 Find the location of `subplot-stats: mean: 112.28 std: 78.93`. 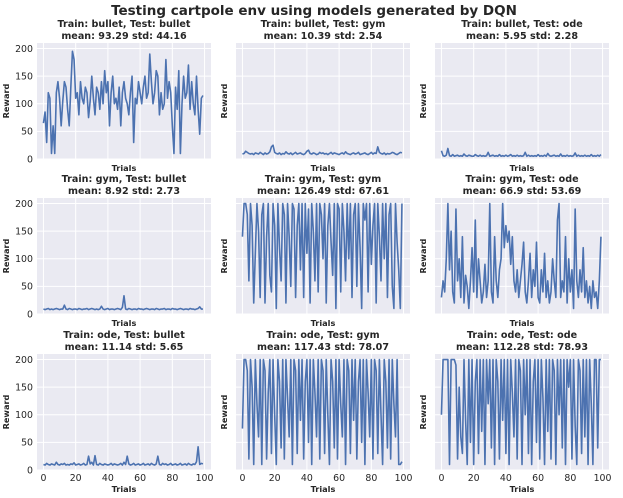

subplot-stats: mean: 112.28 std: 78.93 is located at coordinates (522, 347).